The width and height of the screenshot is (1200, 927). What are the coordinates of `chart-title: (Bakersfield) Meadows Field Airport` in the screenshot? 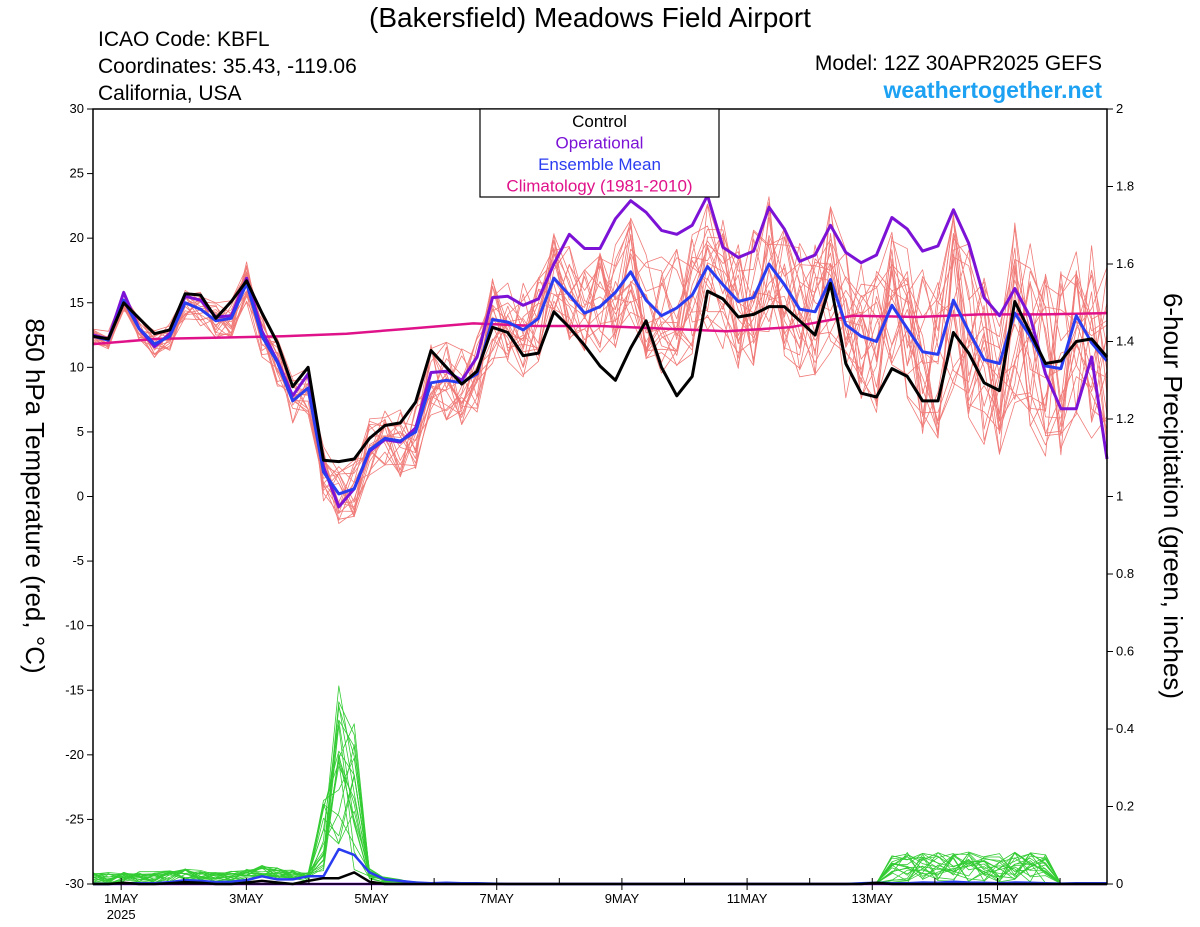 It's located at (590, 17).